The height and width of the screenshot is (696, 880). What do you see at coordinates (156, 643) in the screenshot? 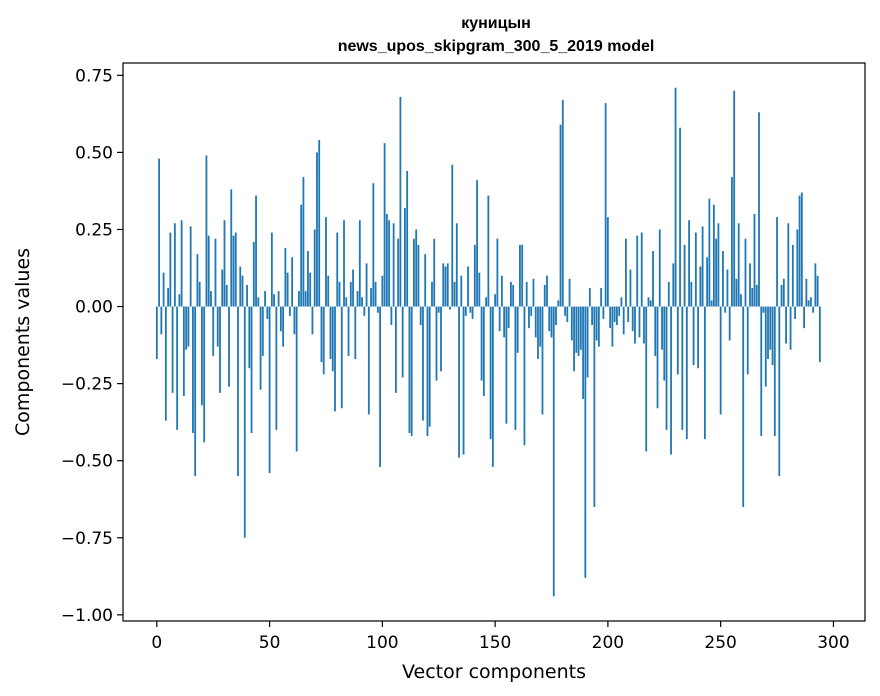
I see `x-tick-label: 0` at bounding box center [156, 643].